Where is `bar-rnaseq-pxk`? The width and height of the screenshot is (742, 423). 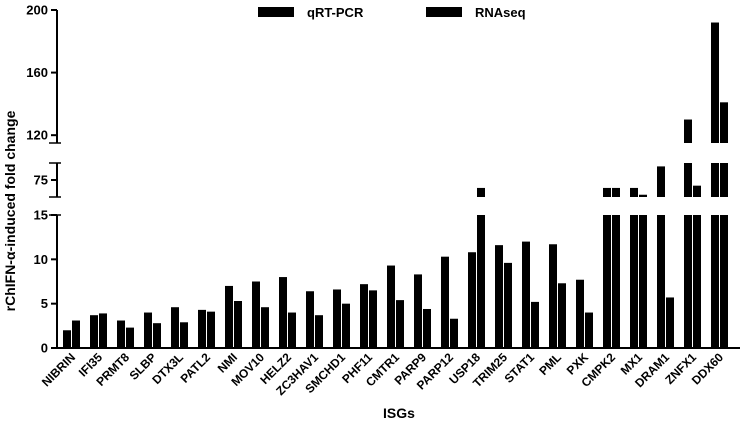 bar-rnaseq-pxk is located at coordinates (589, 330).